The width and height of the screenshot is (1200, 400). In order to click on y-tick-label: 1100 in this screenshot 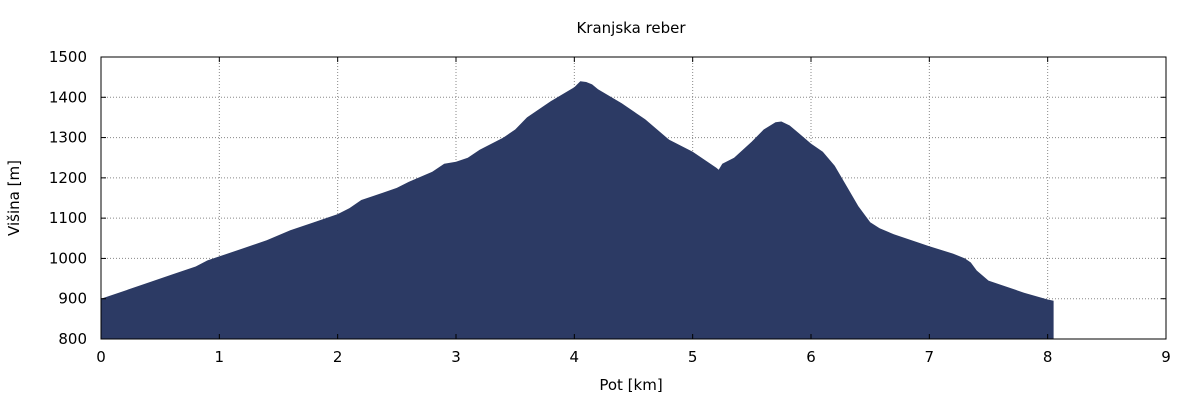, I will do `click(68, 218)`.